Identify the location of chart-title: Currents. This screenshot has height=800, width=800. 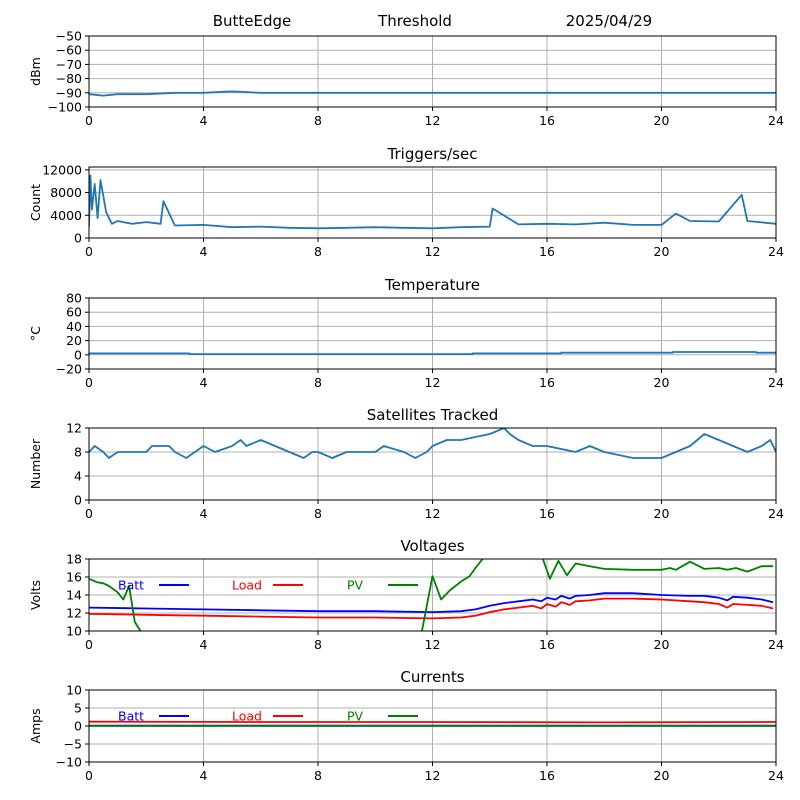
(432, 677).